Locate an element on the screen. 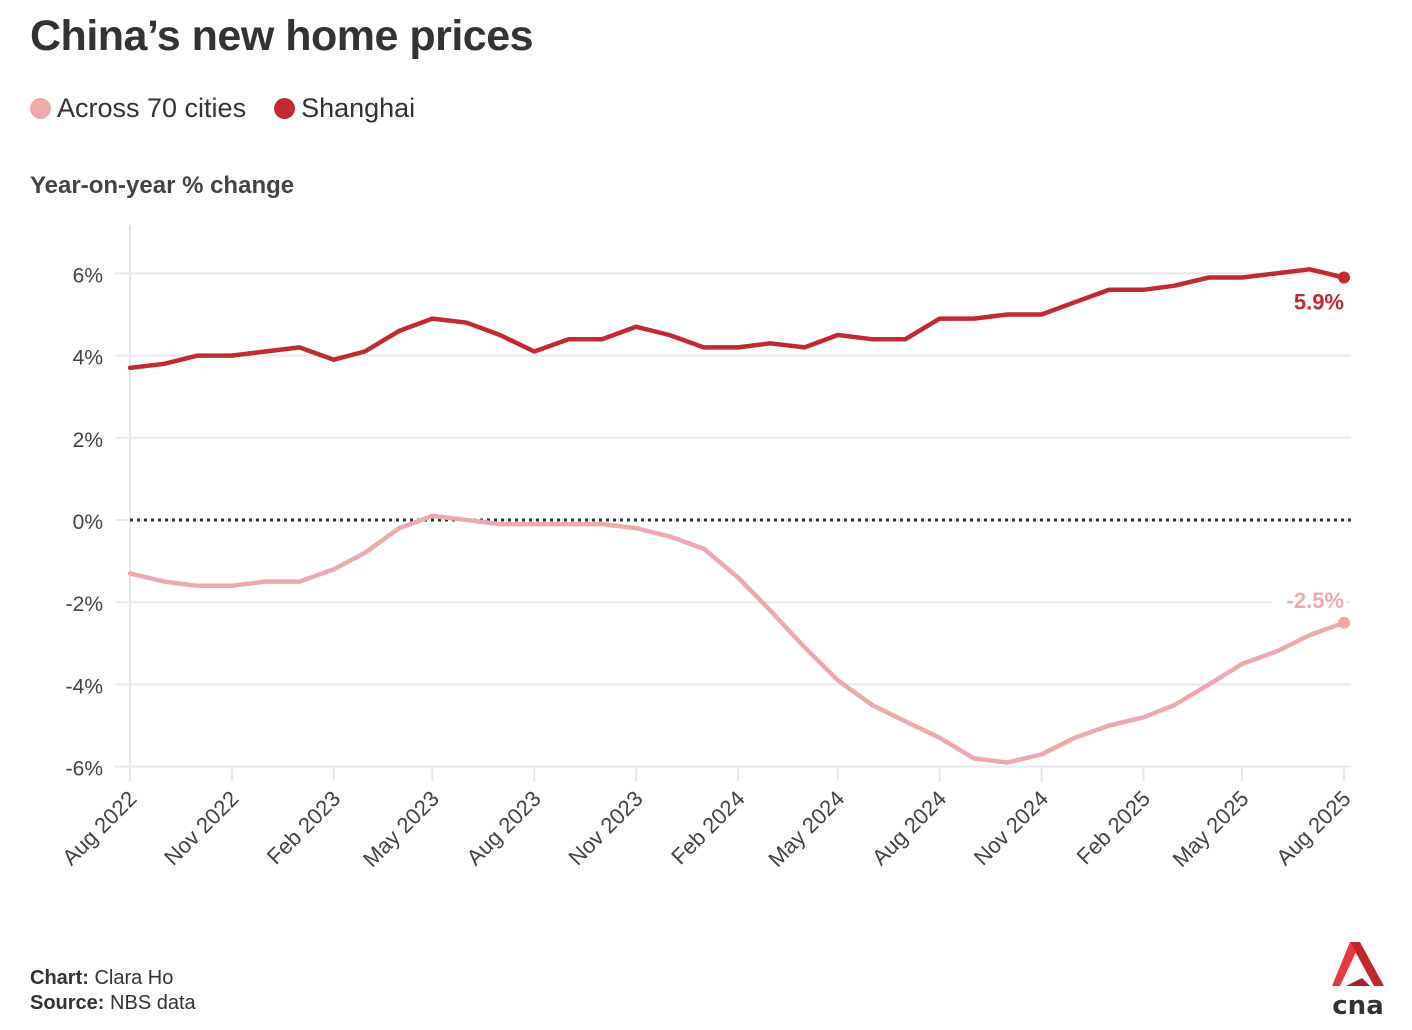 The width and height of the screenshot is (1412, 1030). y-tick-label: 0% is located at coordinates (88, 522).